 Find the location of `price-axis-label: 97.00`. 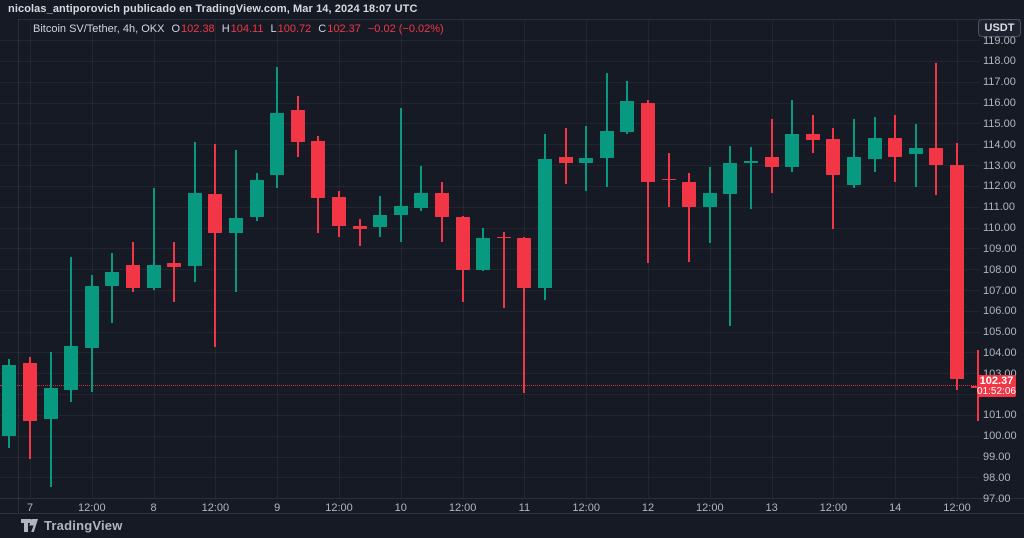

price-axis-label: 97.00 is located at coordinates (997, 498).